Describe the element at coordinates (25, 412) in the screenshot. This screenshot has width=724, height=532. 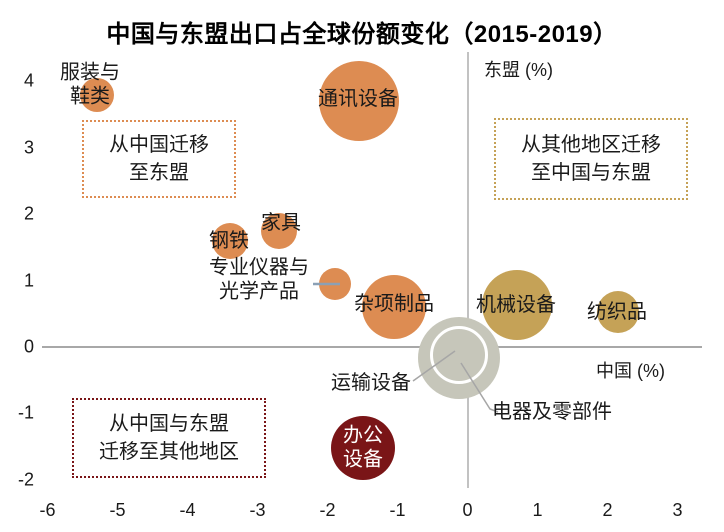
I see `y-tick--1: -1` at that location.